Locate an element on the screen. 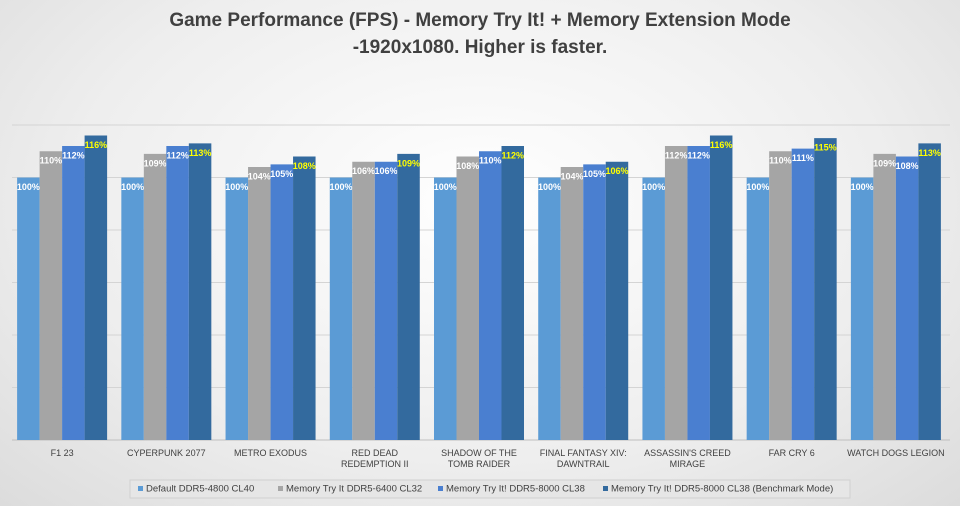 Image resolution: width=960 pixels, height=506 pixels. legend-label: Memory Try It DDR5-6400 CL32 is located at coordinates (354, 489).